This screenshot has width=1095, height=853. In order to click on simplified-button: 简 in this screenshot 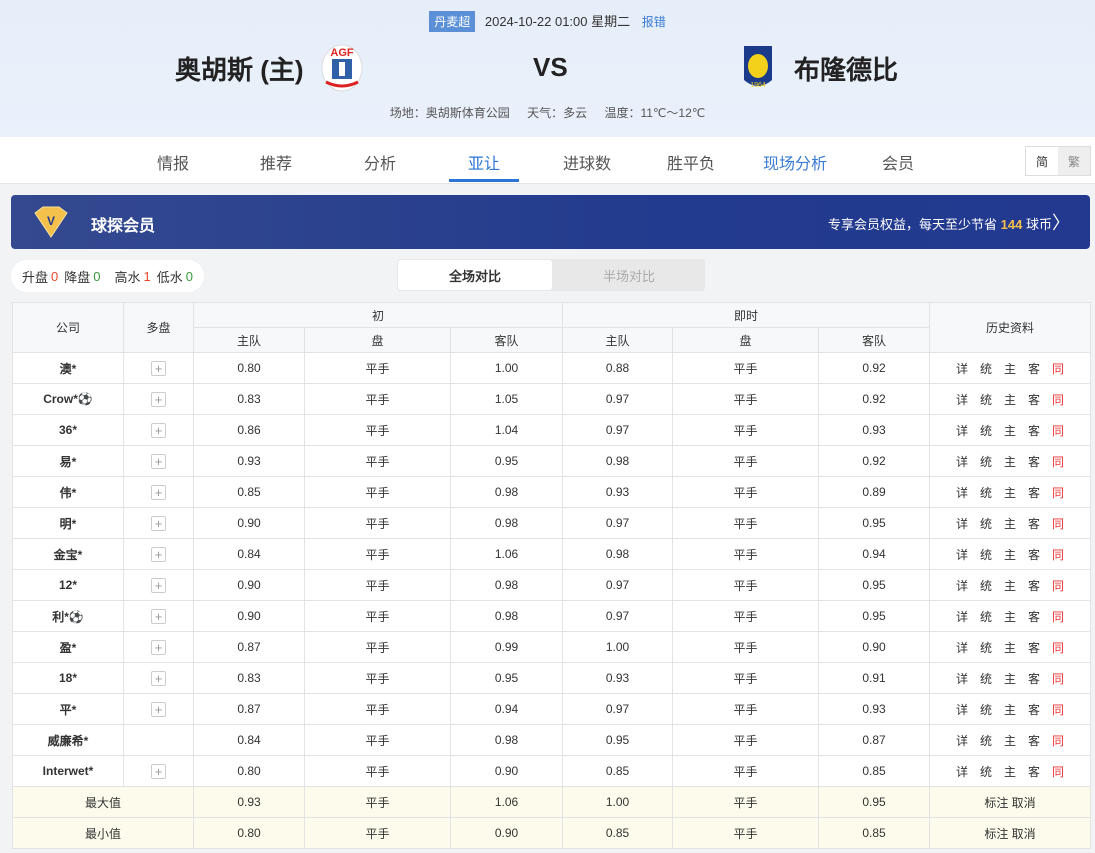, I will do `click(1041, 161)`.